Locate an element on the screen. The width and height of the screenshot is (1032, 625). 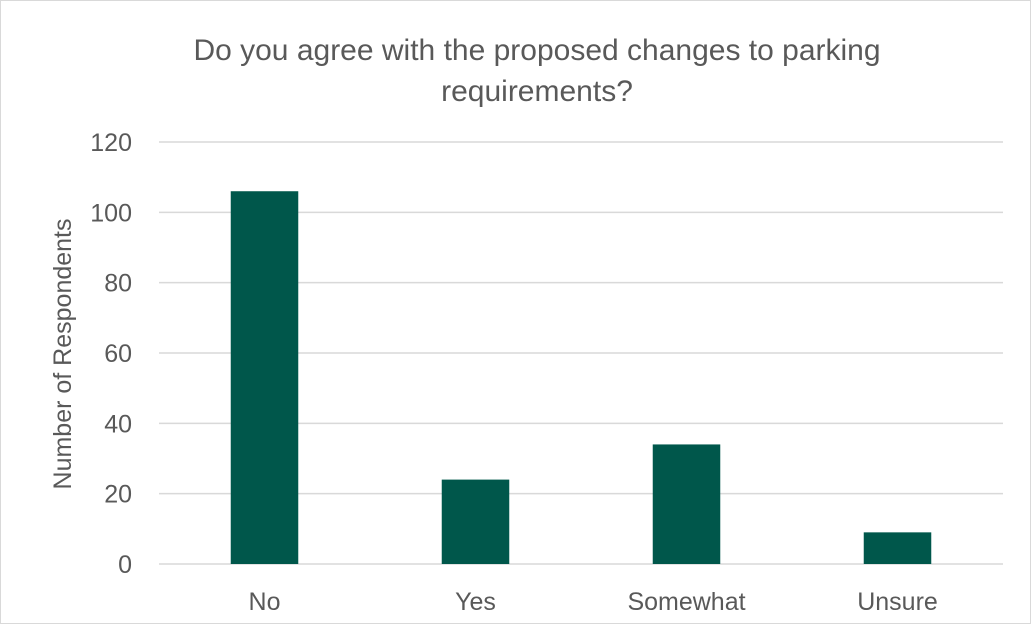
x-tick-label-no: No is located at coordinates (265, 602).